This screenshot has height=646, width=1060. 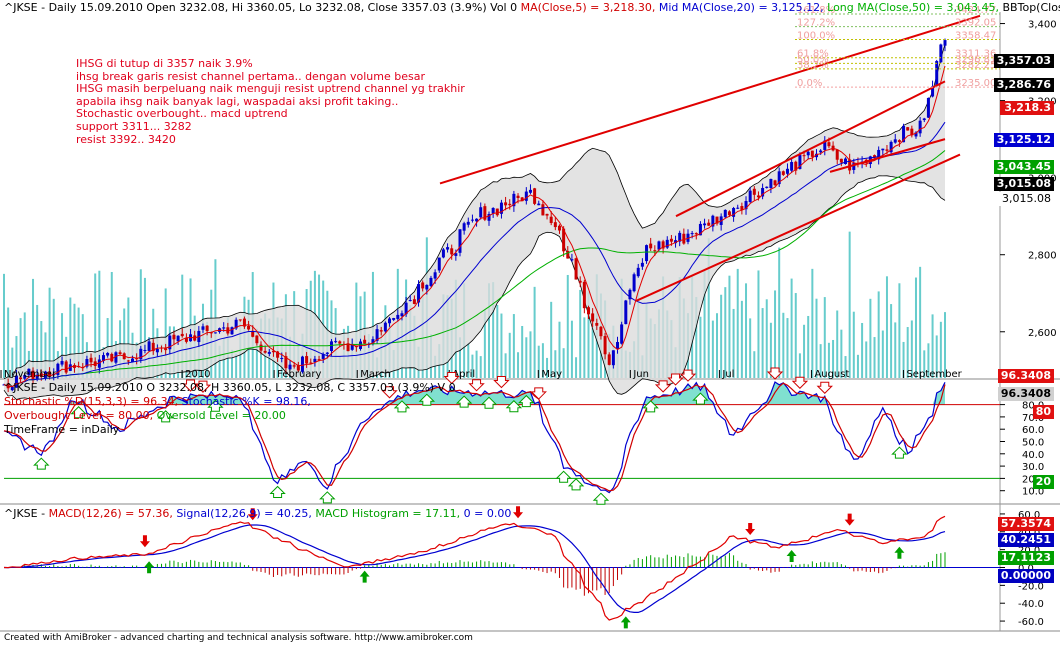 I want to click on fib-level-label: 127.2%, so click(x=816, y=23).